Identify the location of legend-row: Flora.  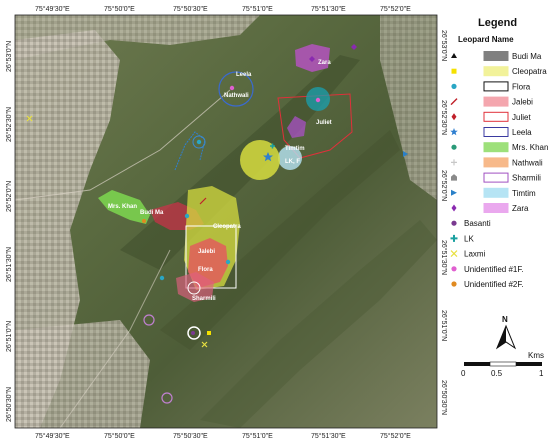
(491, 86).